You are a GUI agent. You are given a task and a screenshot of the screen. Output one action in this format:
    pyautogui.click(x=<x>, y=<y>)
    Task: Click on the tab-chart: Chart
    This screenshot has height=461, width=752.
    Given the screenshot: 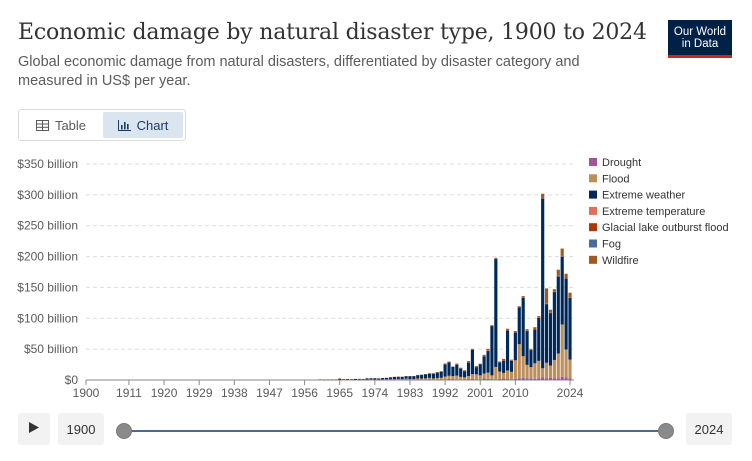 What is the action you would take?
    pyautogui.click(x=143, y=125)
    